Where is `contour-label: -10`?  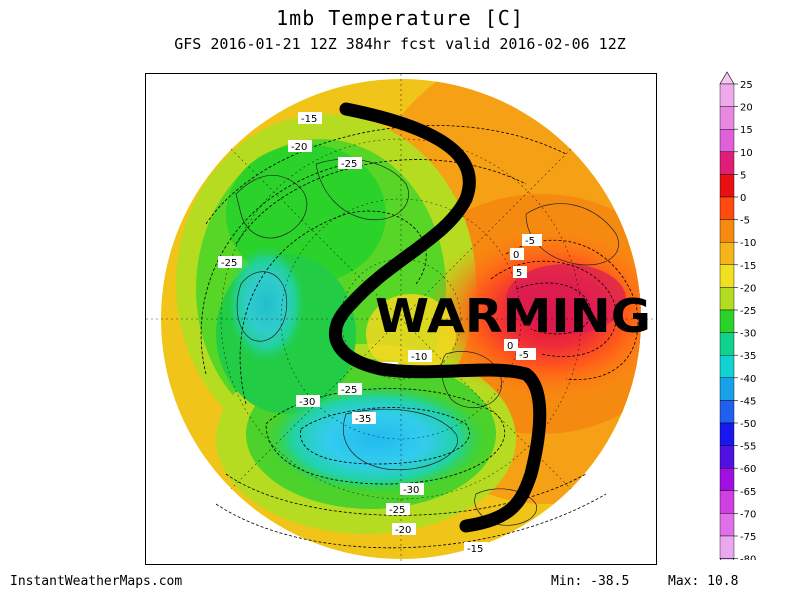 contour-label: -10 is located at coordinates (420, 356).